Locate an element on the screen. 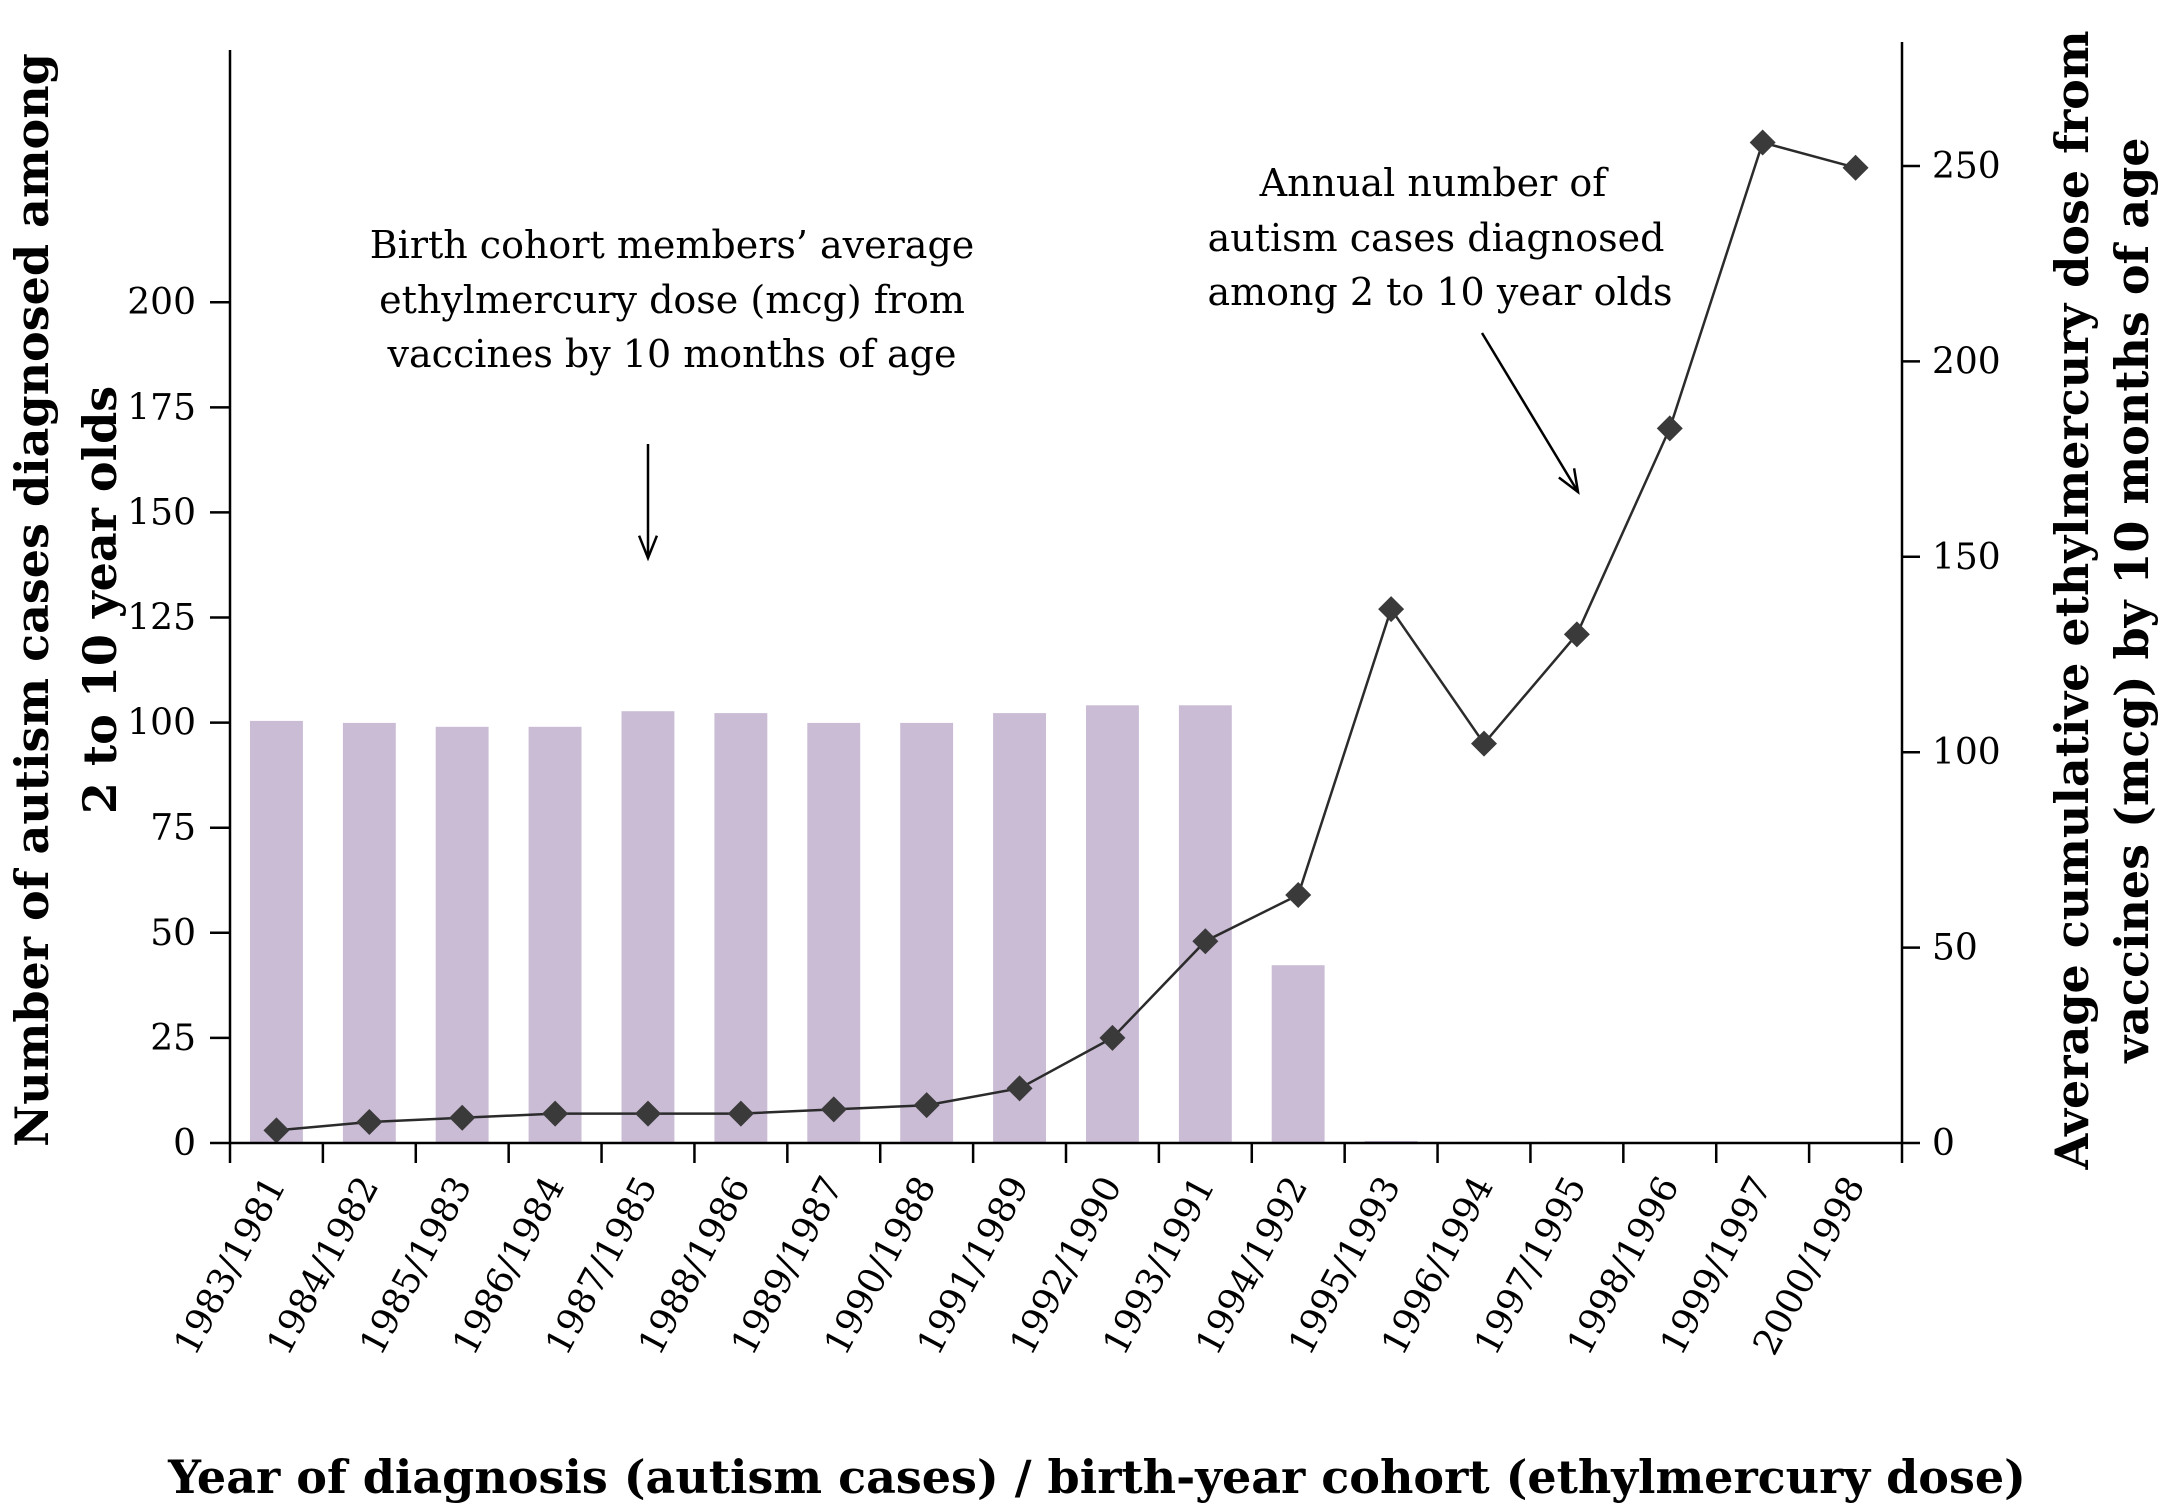 This screenshot has width=2170, height=1511. right-tick-label-200: 200 is located at coordinates (1966, 361).